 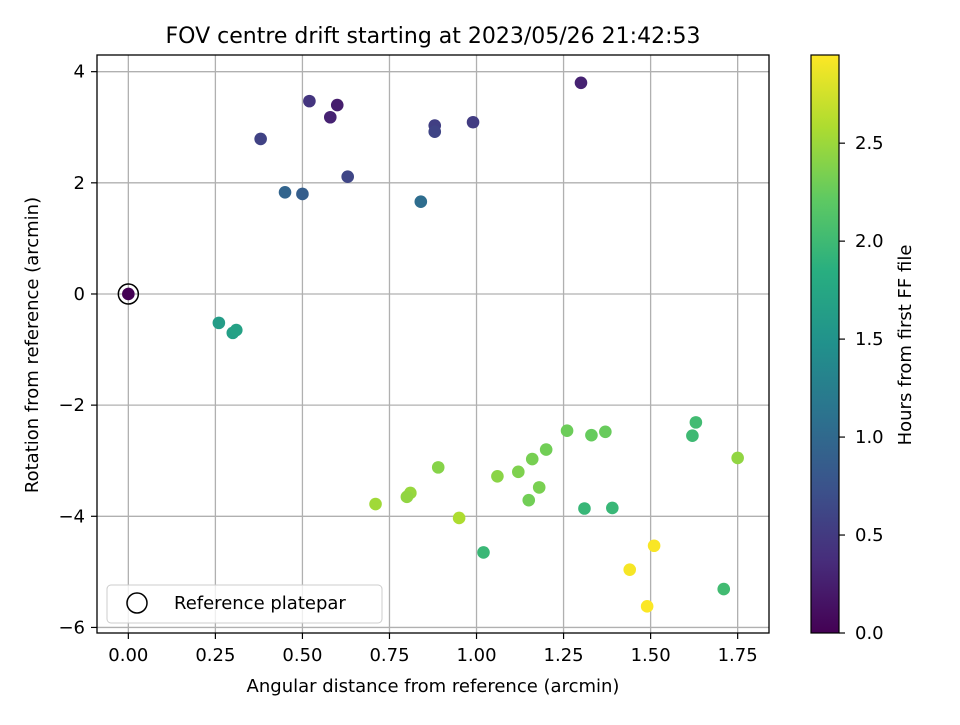 What do you see at coordinates (869, 143) in the screenshot?
I see `colorbar-tick-label: 2.5` at bounding box center [869, 143].